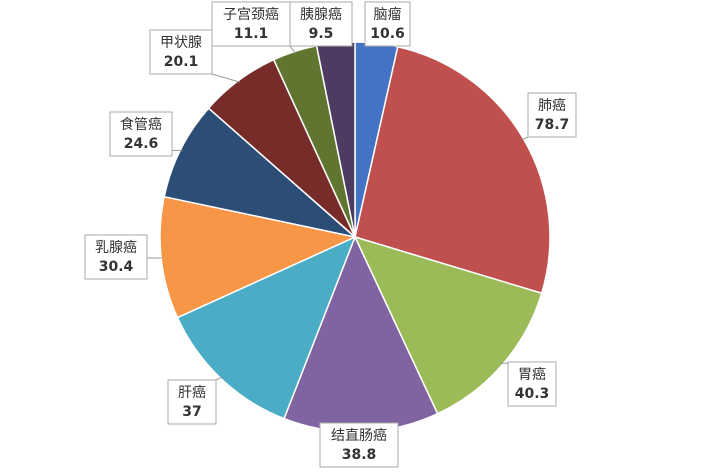 This screenshot has height=476, width=711. Describe the element at coordinates (359, 455) in the screenshot. I see `label-value: 38.8` at that location.